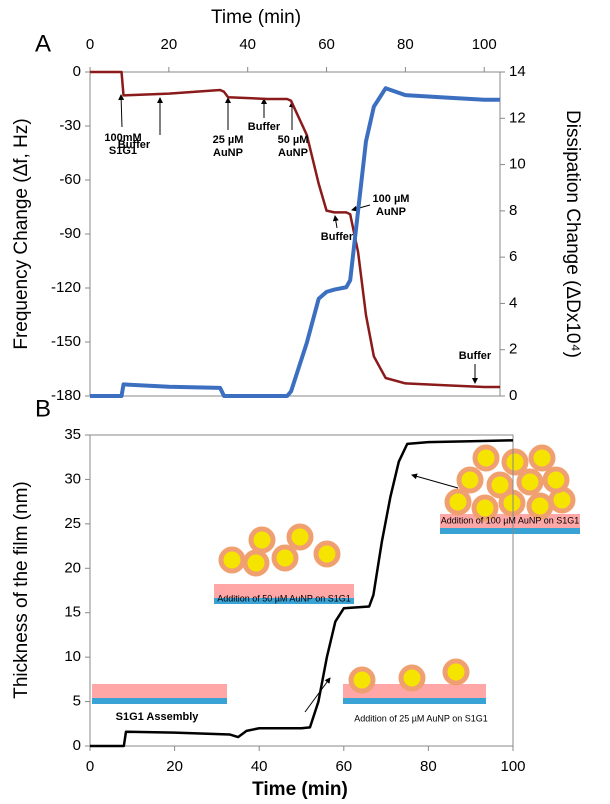 The height and width of the screenshot is (804, 610). Describe the element at coordinates (513, 256) in the screenshot. I see `y2-tick-label: 6` at that location.